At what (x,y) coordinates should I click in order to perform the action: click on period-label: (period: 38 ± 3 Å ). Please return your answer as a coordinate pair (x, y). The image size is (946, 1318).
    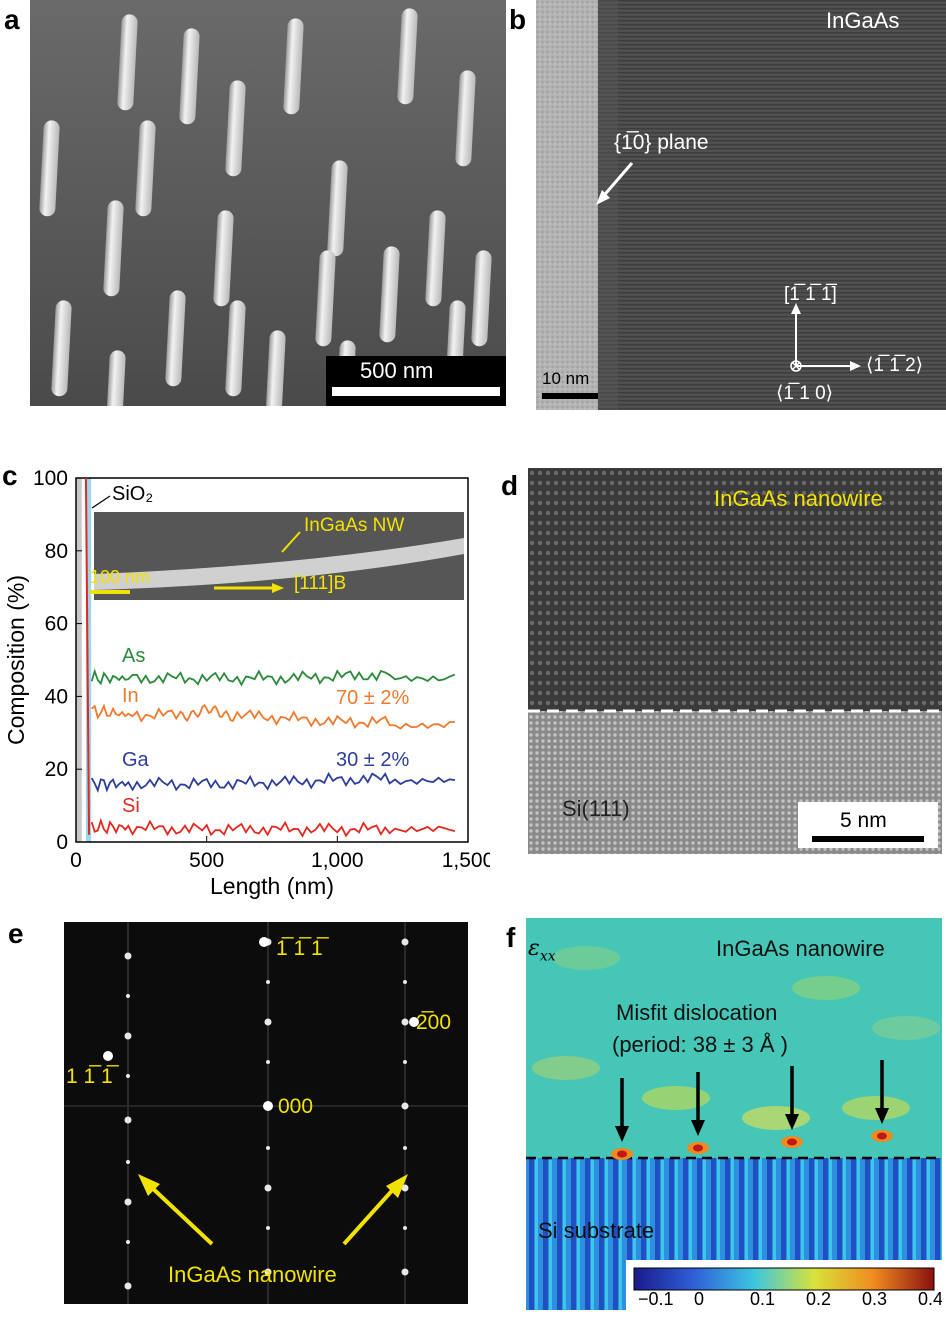
    Looking at the image, I should click on (700, 1044).